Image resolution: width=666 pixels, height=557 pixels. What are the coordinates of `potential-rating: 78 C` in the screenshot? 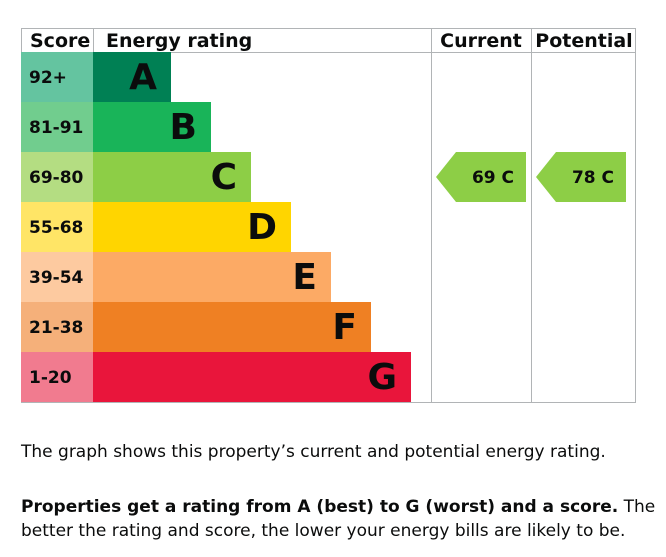 It's located at (581, 177).